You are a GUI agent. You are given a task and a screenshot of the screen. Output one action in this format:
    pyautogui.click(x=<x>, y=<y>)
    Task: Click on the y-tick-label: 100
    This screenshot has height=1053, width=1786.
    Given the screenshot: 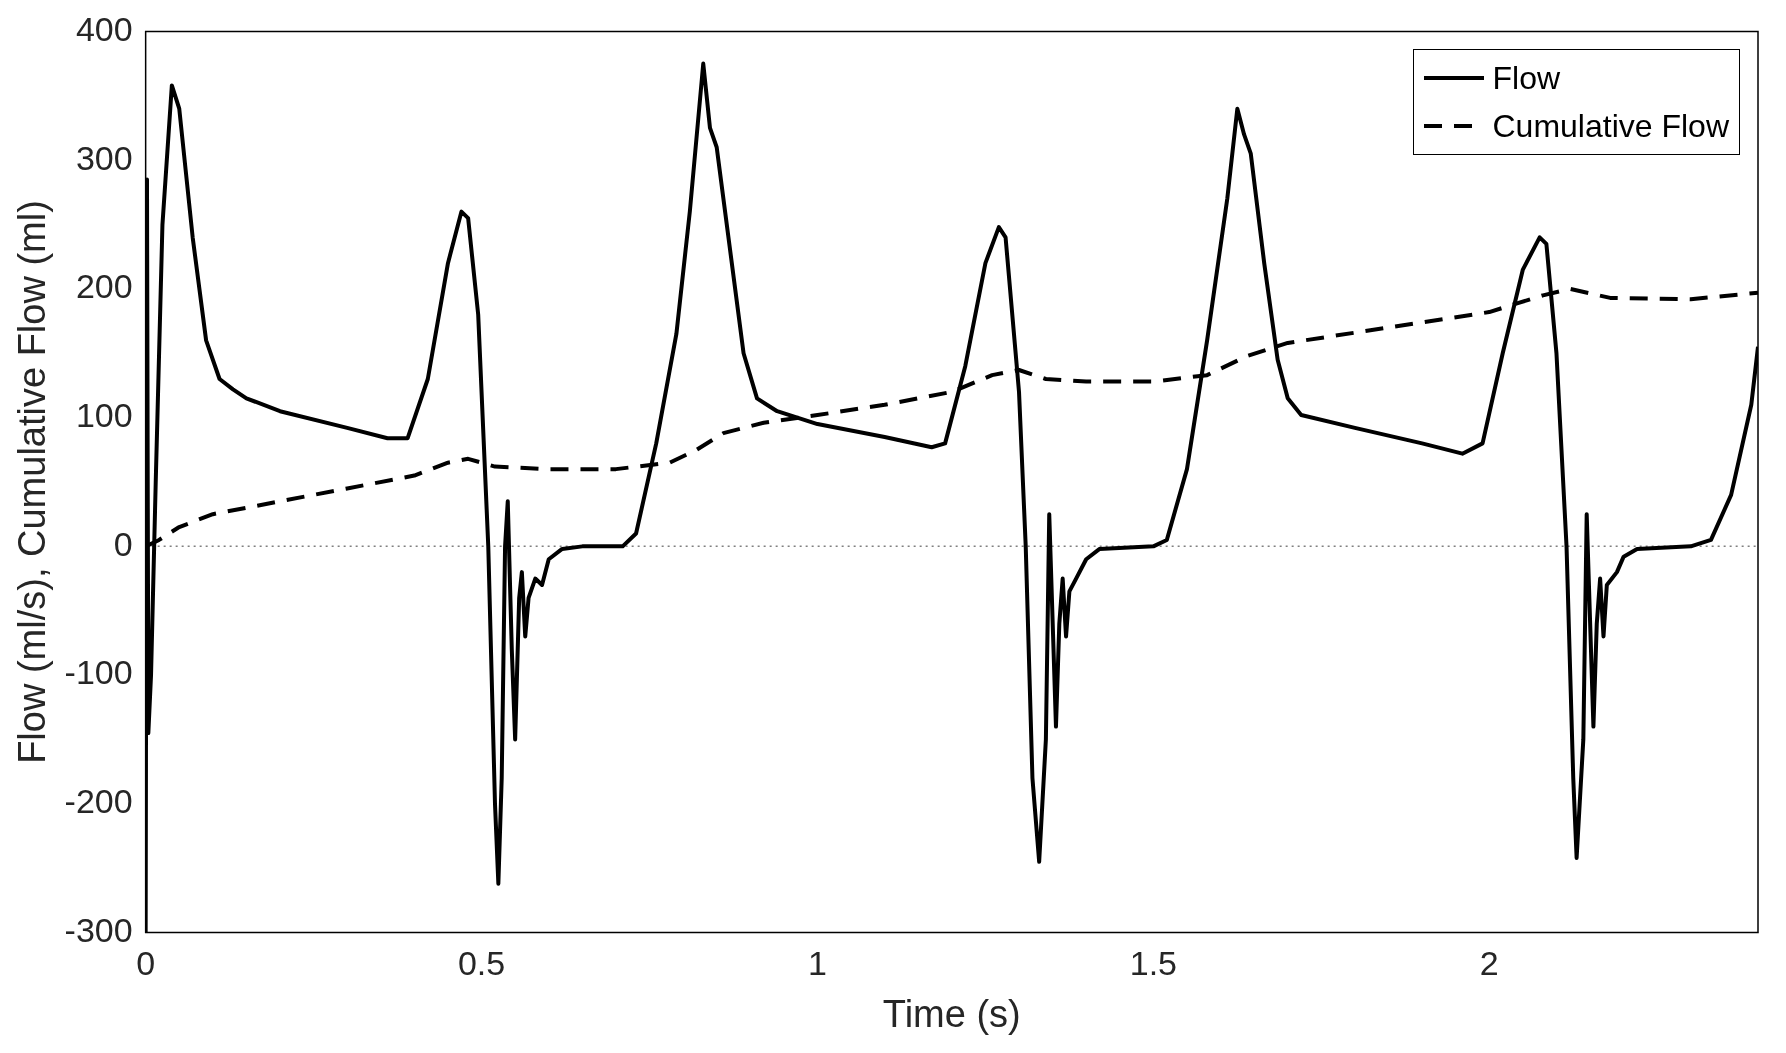 What is the action you would take?
    pyautogui.click(x=104, y=415)
    